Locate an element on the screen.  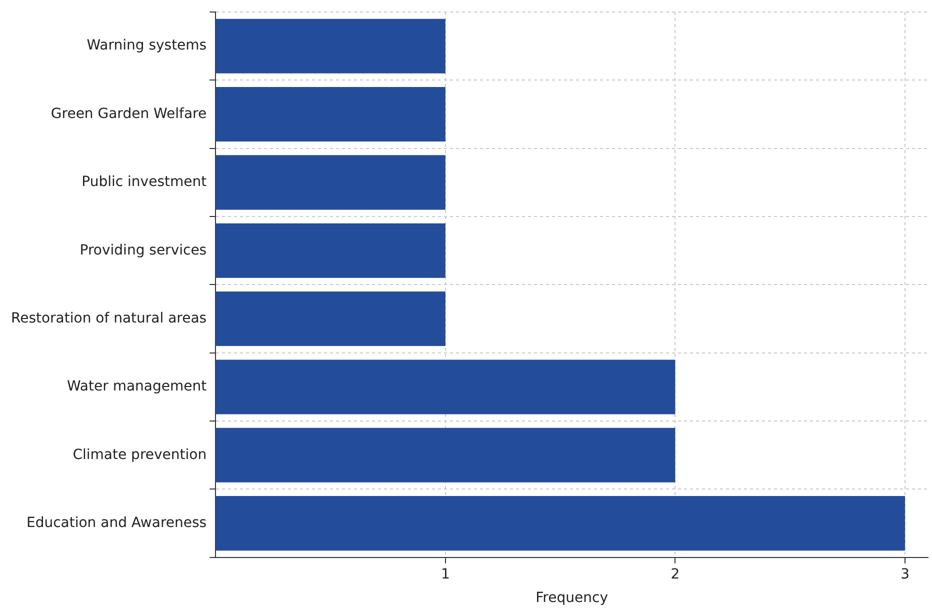
y-tick-label: Green Garden Welfare is located at coordinates (128, 114).